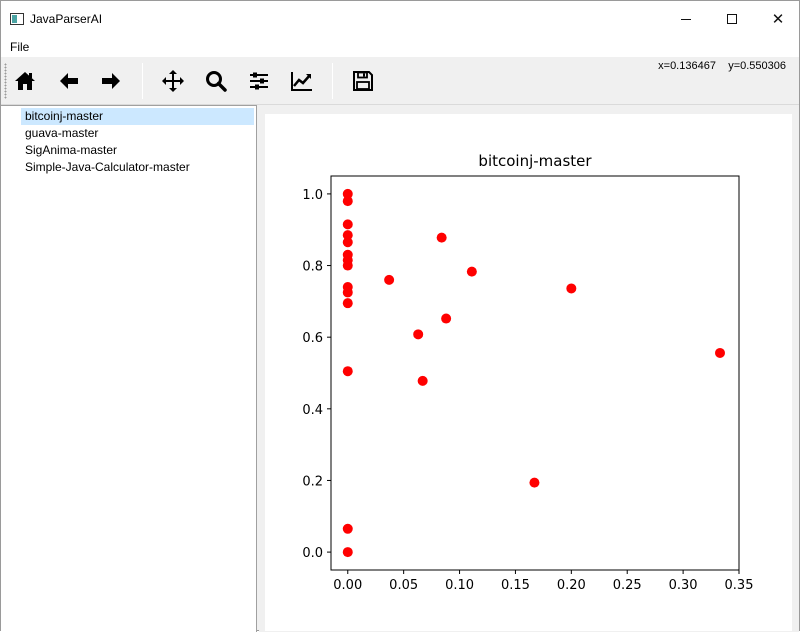 This screenshot has width=800, height=632. I want to click on x-tick-label: 0.10, so click(459, 585).